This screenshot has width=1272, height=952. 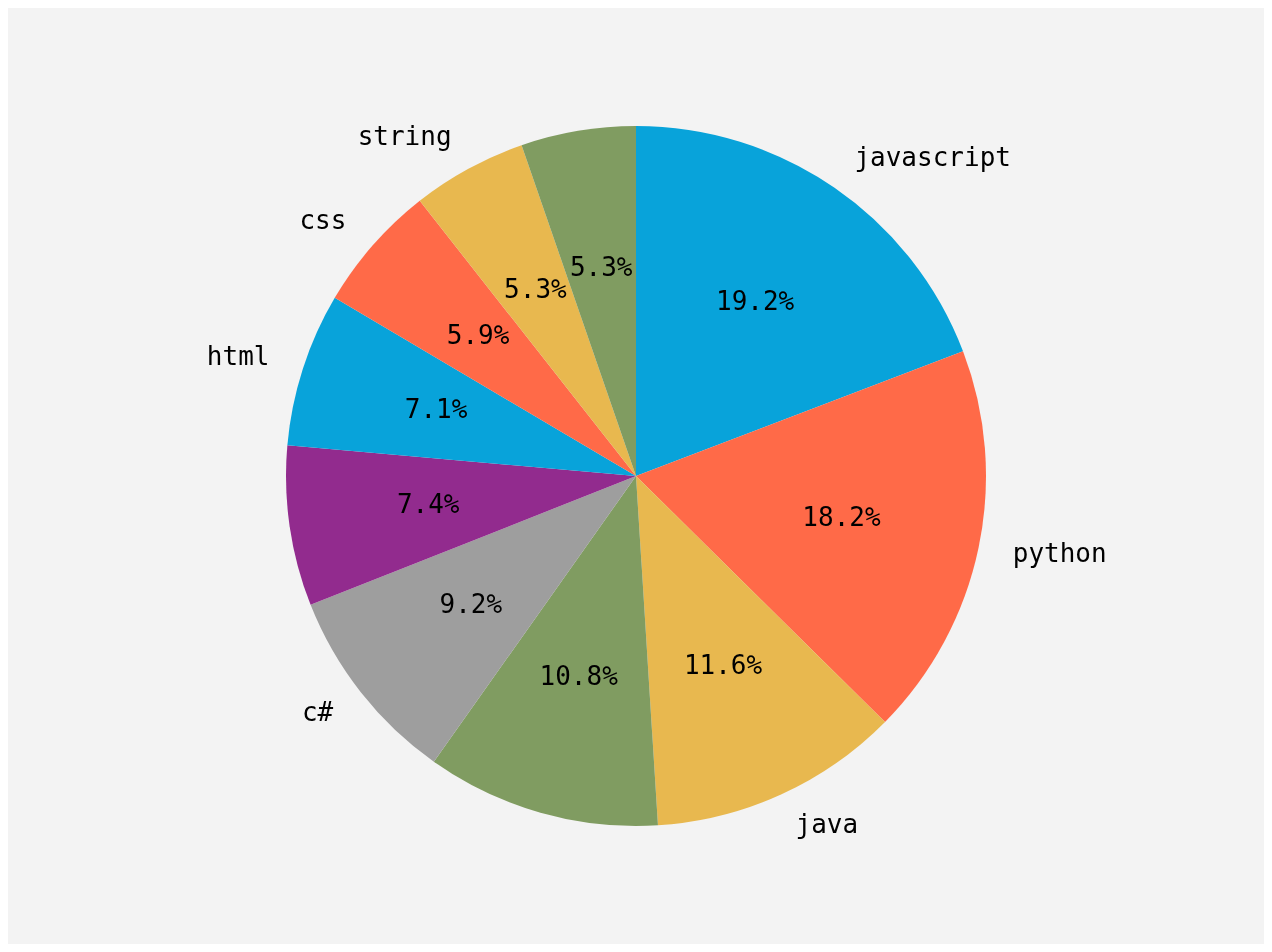 I want to click on data-label: 7.1%, so click(x=436, y=409).